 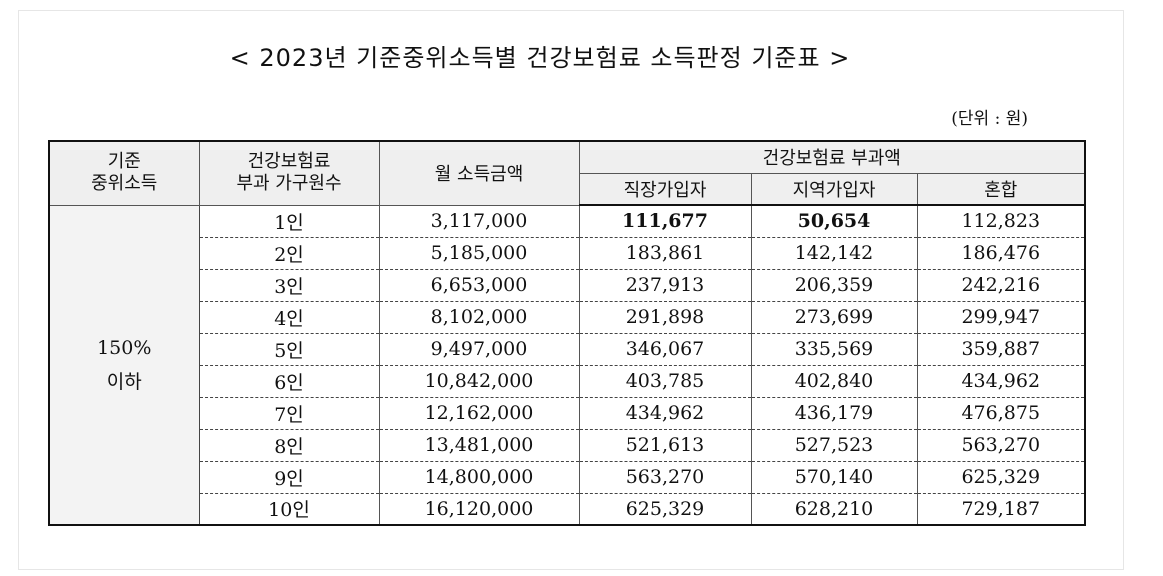 I want to click on mixed-cell: 242,216, so click(x=1001, y=285).